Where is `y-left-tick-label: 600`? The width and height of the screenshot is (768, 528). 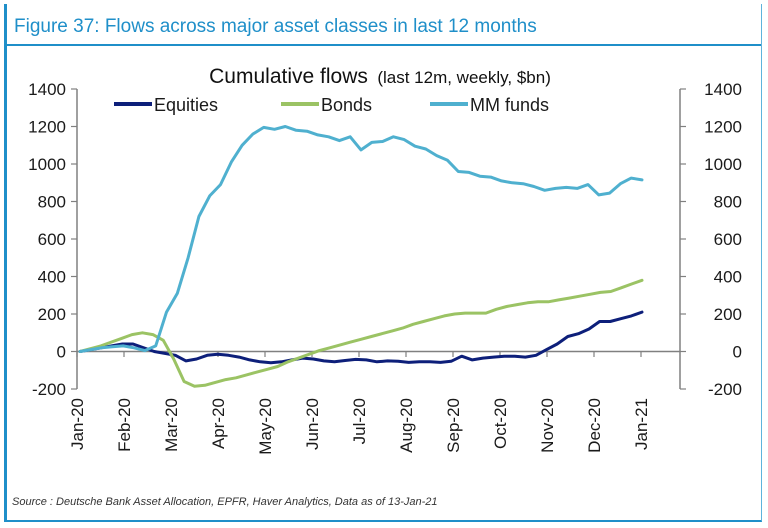
y-left-tick-label: 600 is located at coordinates (52, 239).